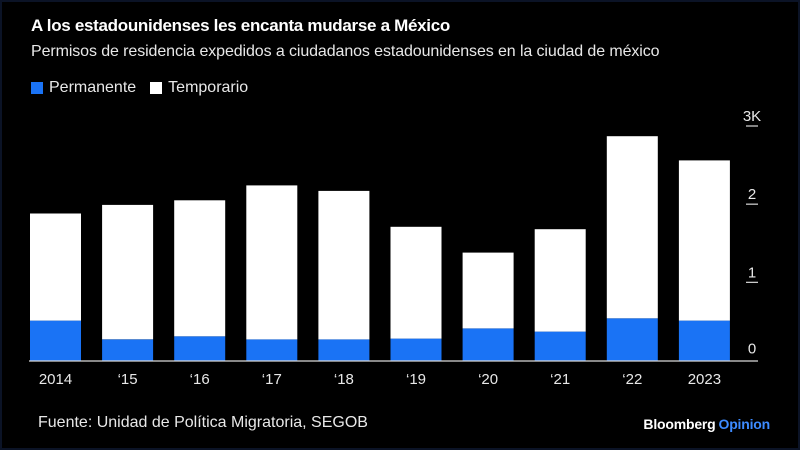  What do you see at coordinates (704, 379) in the screenshot?
I see `x-tick-label: 2023` at bounding box center [704, 379].